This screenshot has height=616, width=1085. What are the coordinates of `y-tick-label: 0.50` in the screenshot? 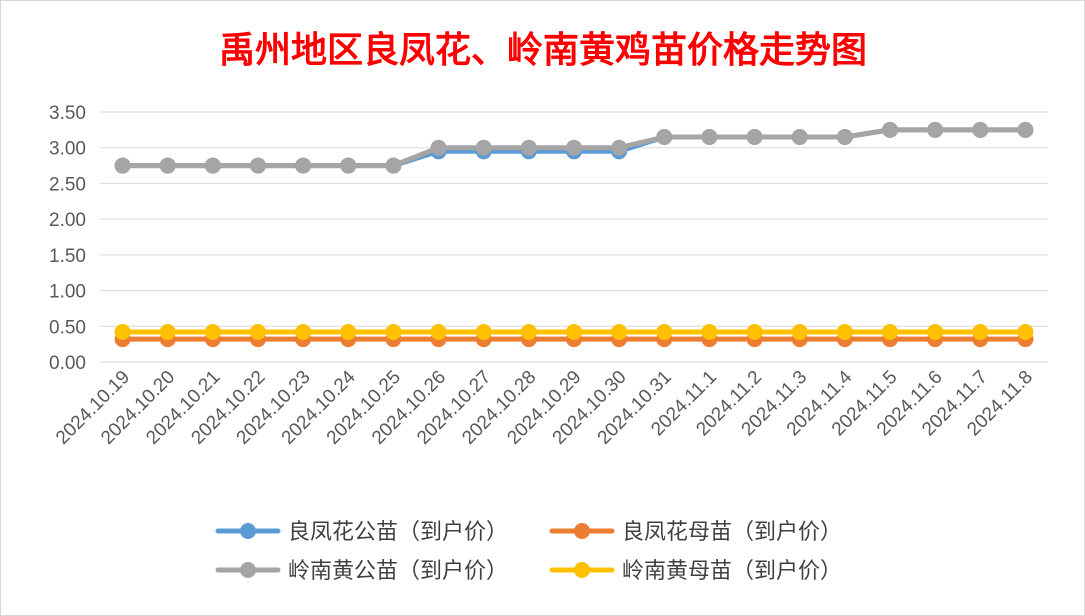 It's located at (67, 327).